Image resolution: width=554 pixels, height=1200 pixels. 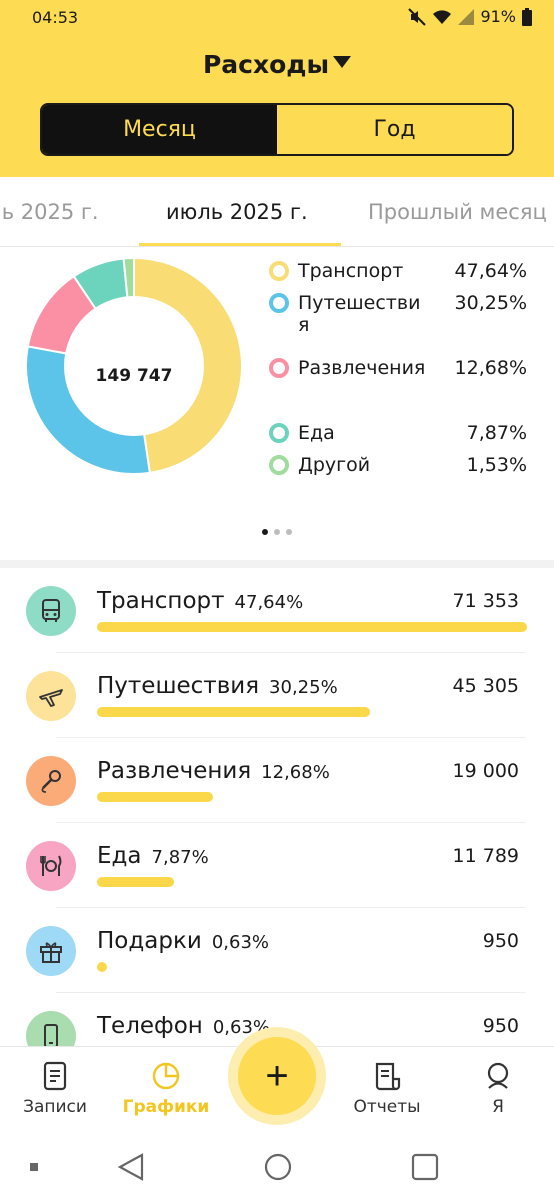 I want to click on battery-icon, so click(x=527, y=16).